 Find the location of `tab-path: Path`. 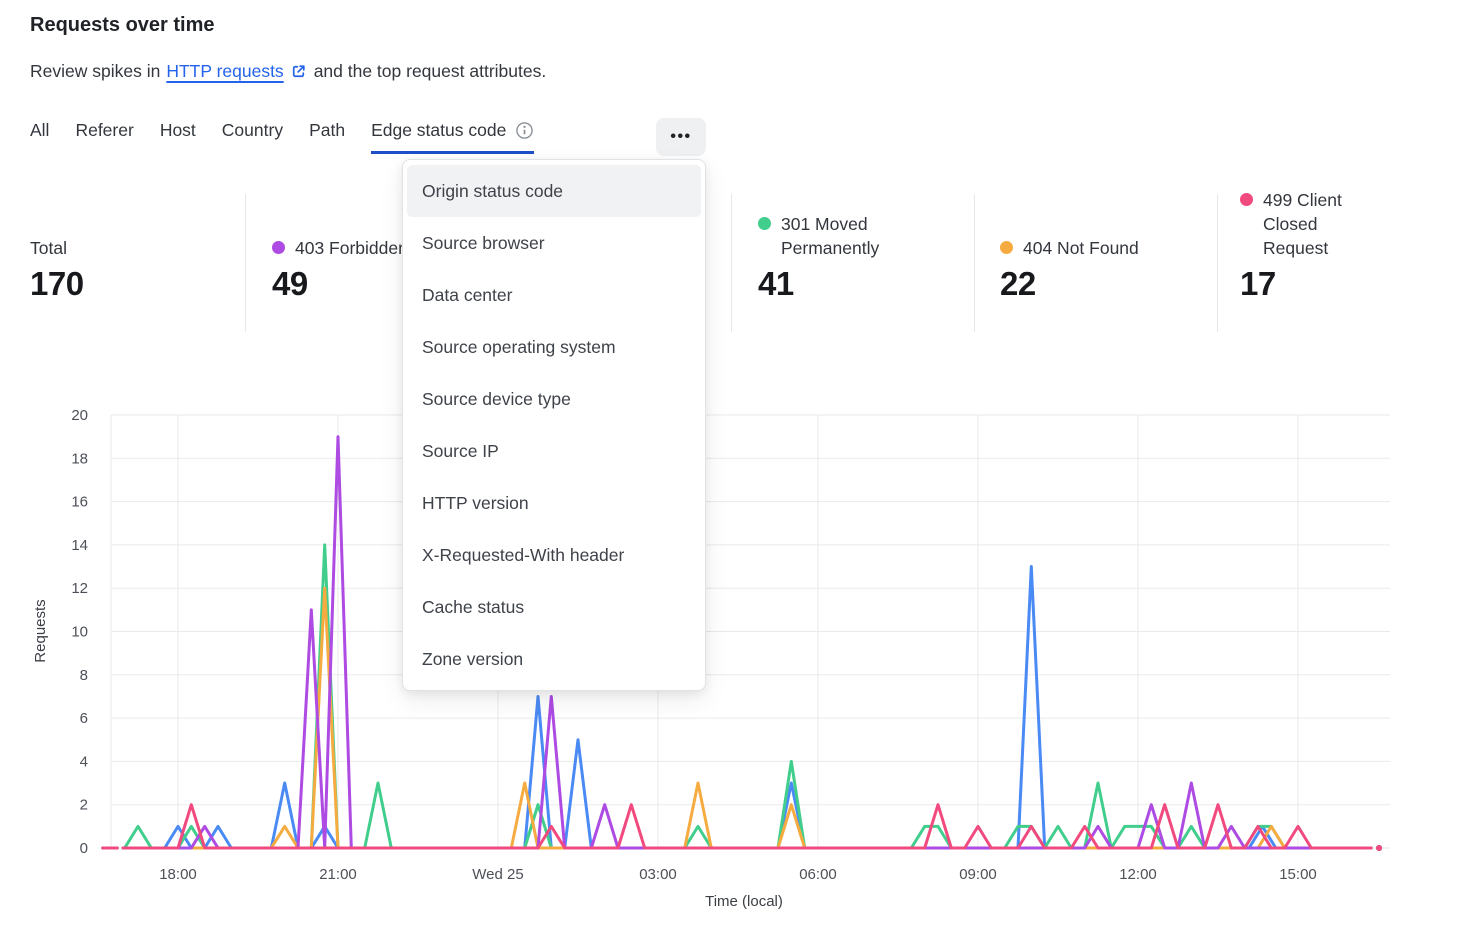

tab-path: Path is located at coordinates (327, 130).